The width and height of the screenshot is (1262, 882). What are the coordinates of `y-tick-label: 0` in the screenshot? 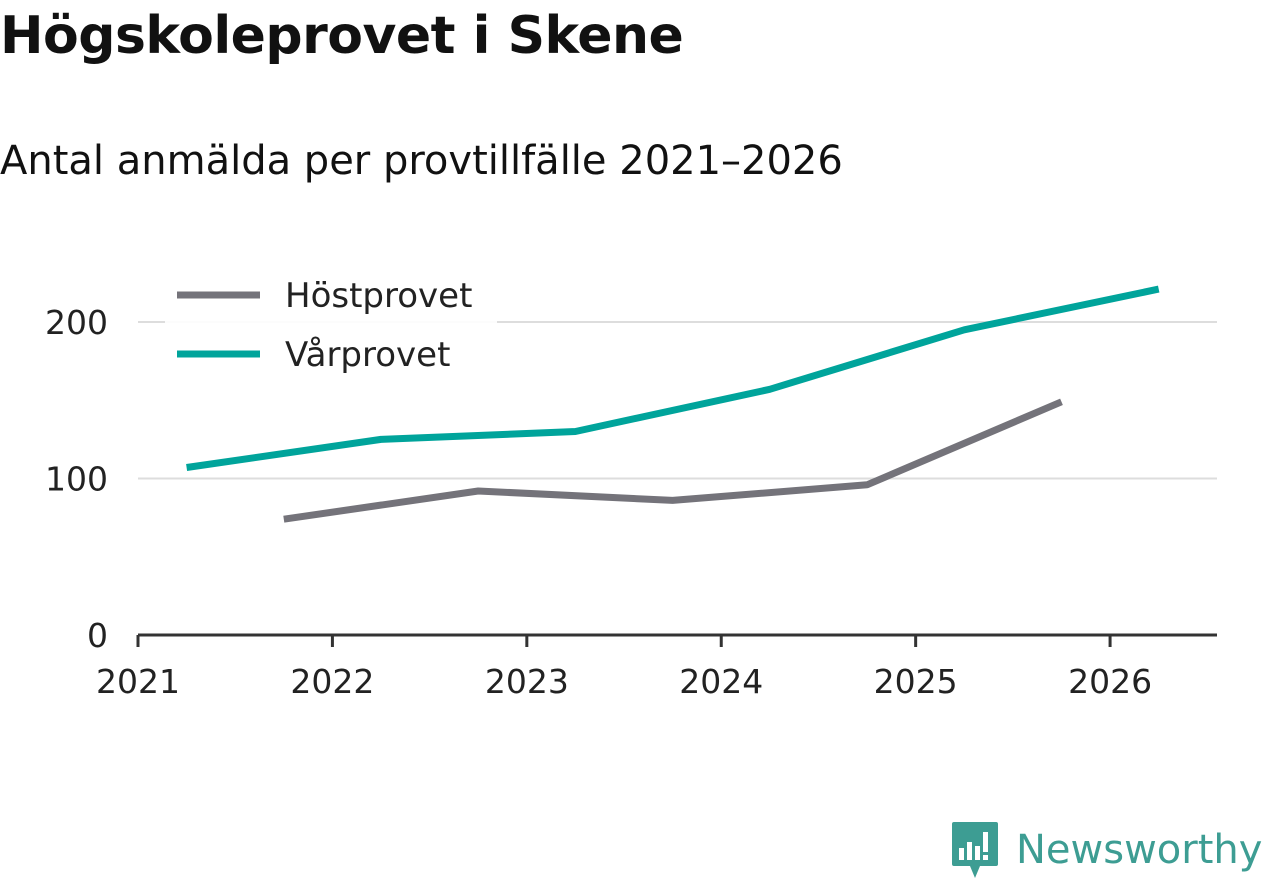 It's located at (97, 635).